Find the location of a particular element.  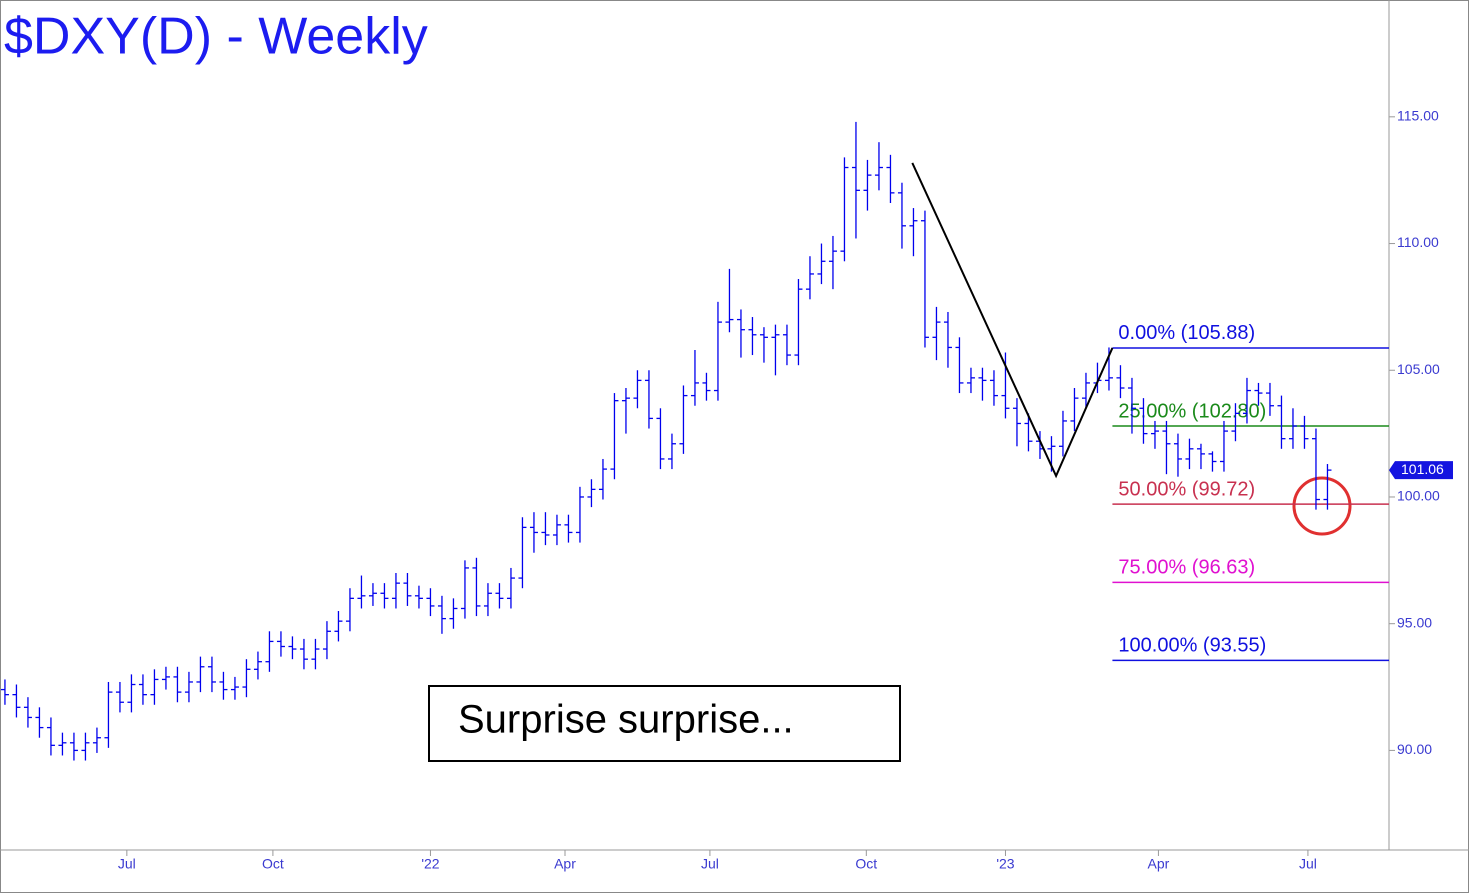

pattern-line is located at coordinates (1012, 320).